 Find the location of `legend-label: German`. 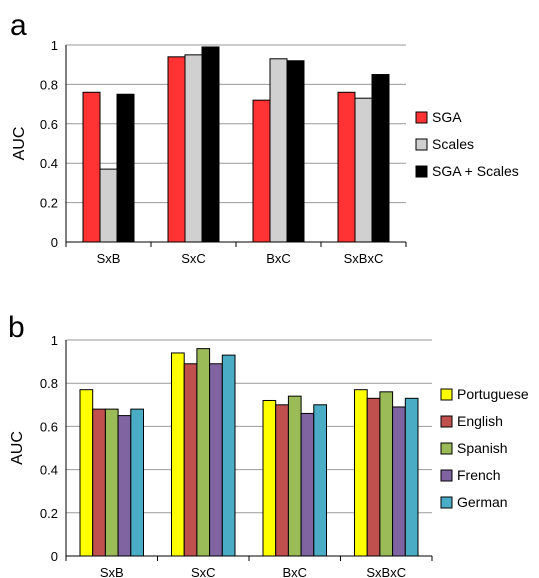

legend-label: German is located at coordinates (482, 502).